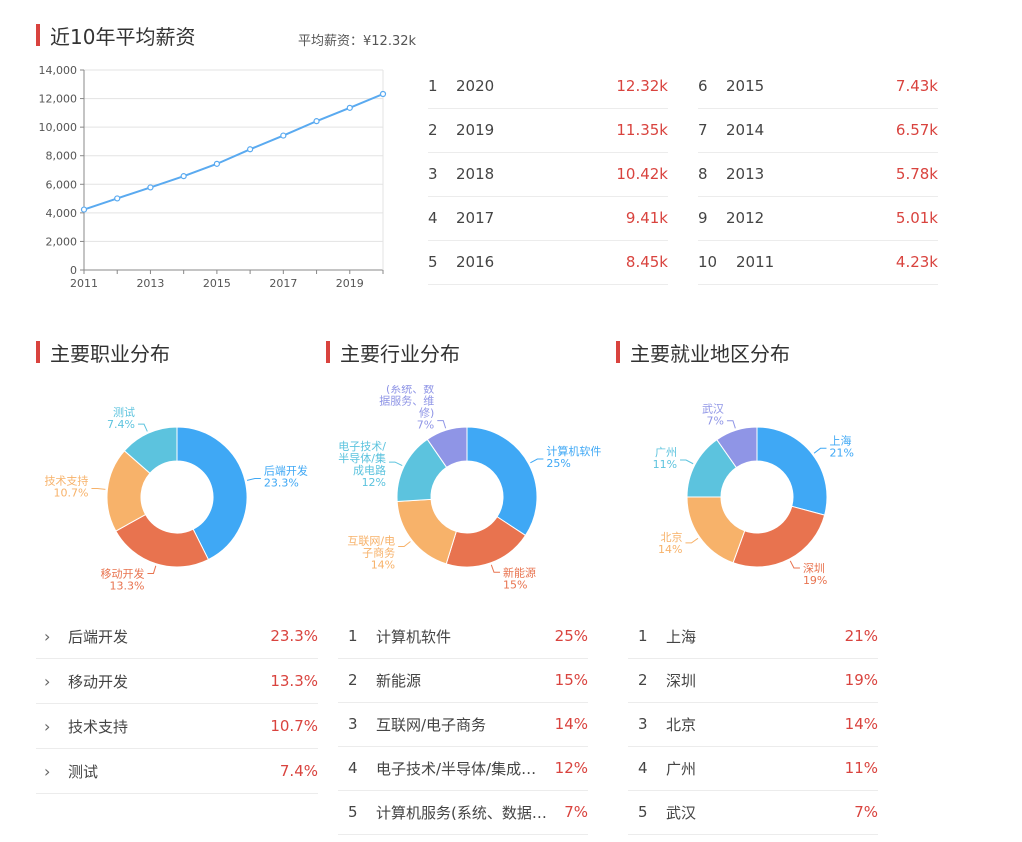  What do you see at coordinates (681, 636) in the screenshot?
I see `item-label: 上海` at bounding box center [681, 636].